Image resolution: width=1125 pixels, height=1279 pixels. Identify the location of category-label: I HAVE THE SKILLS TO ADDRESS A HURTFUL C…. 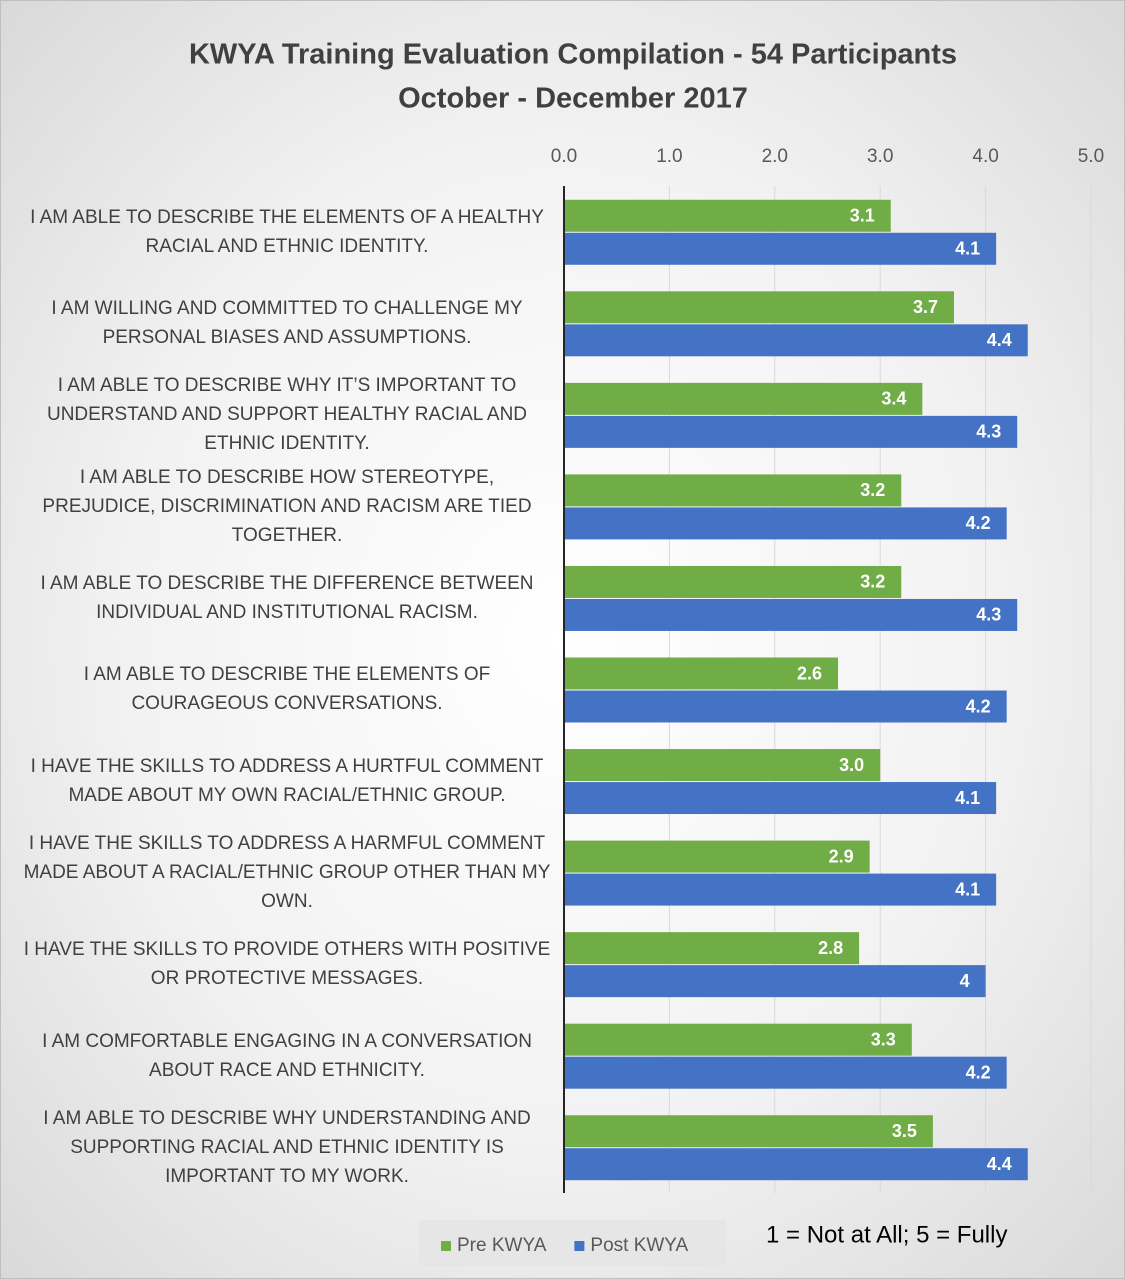
(287, 781).